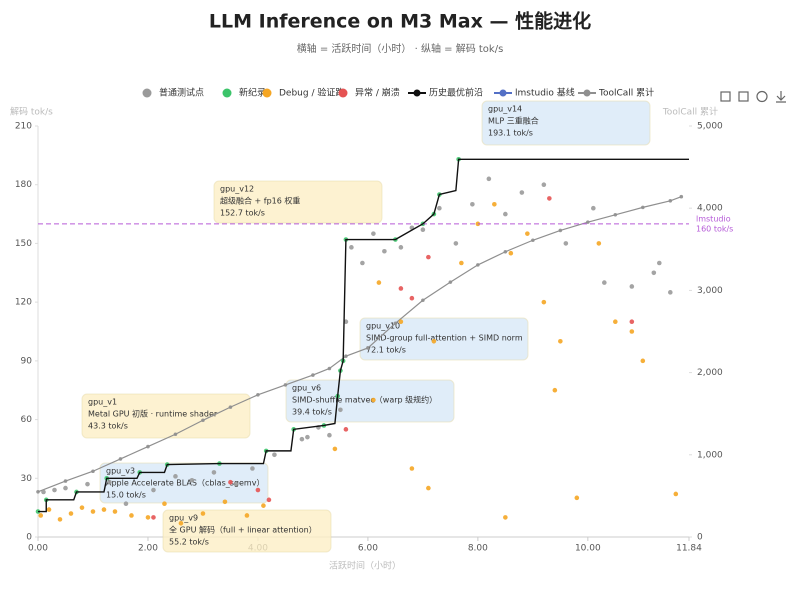  Describe the element at coordinates (23, 303) in the screenshot. I see `y-tick-label: 120` at that location.